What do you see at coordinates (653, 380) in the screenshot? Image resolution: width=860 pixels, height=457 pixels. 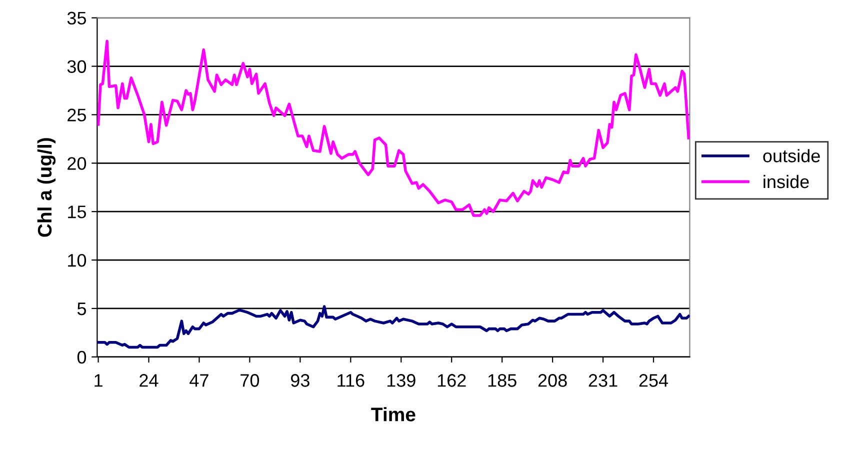 I see `x-tick-label: 254` at bounding box center [653, 380].